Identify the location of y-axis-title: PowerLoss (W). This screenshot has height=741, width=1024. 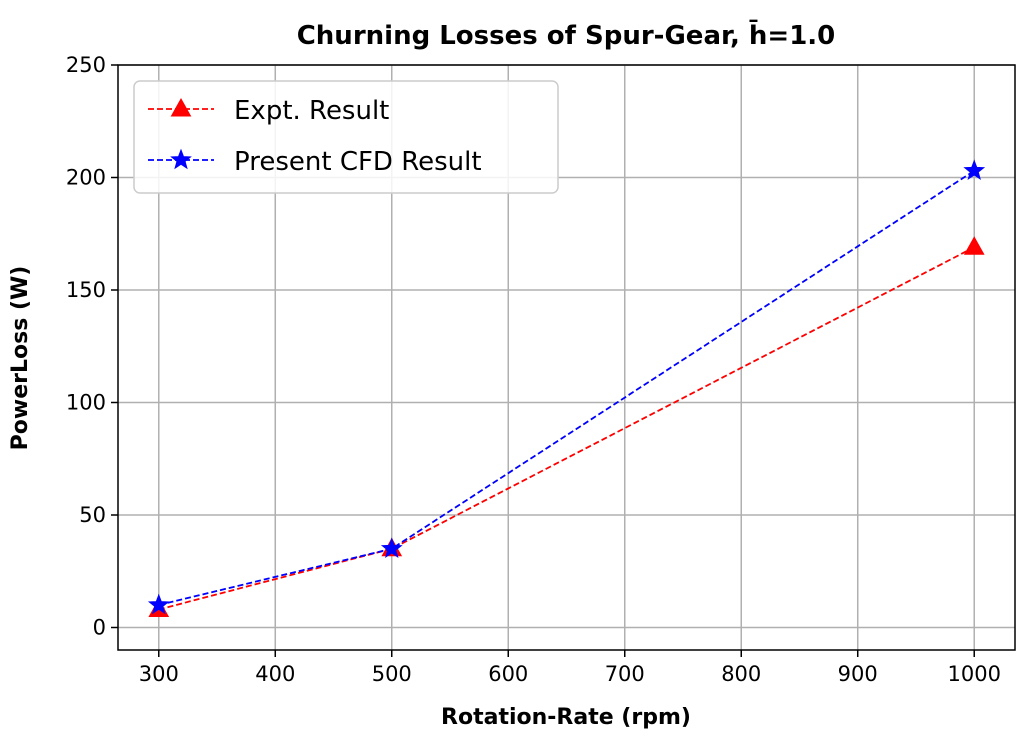
(20, 358).